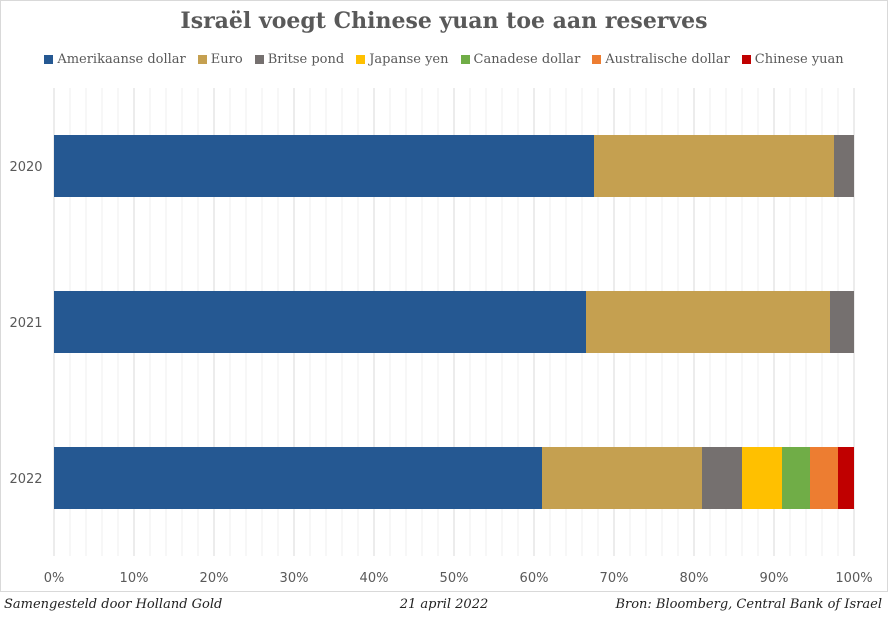  I want to click on x-tick-label: 10%, so click(134, 578).